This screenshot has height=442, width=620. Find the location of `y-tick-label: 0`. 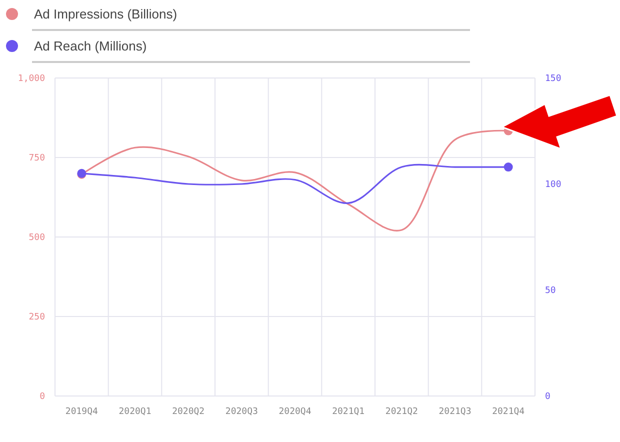

y-tick-label: 0 is located at coordinates (42, 397).